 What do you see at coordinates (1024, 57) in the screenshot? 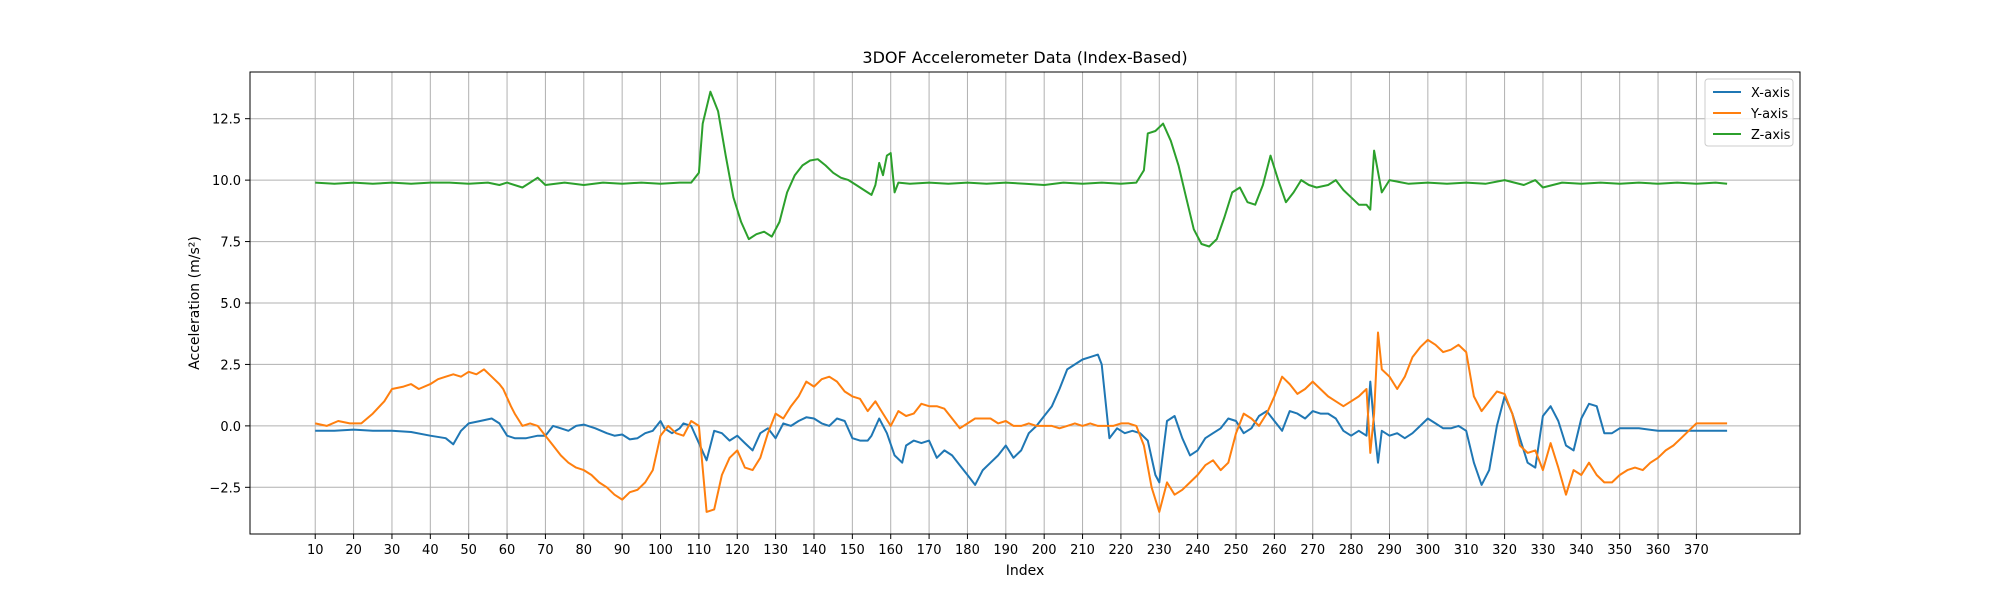
I see `chart-title: 3DOF Accelerometer Data (Index-Based)` at bounding box center [1024, 57].